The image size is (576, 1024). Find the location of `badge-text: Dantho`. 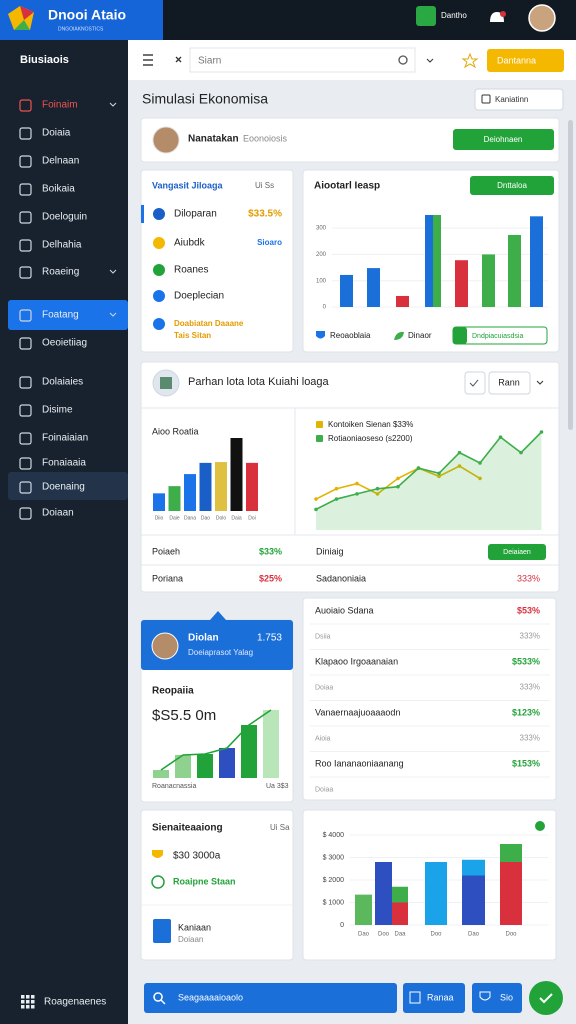

badge-text: Dantho is located at coordinates (454, 15).